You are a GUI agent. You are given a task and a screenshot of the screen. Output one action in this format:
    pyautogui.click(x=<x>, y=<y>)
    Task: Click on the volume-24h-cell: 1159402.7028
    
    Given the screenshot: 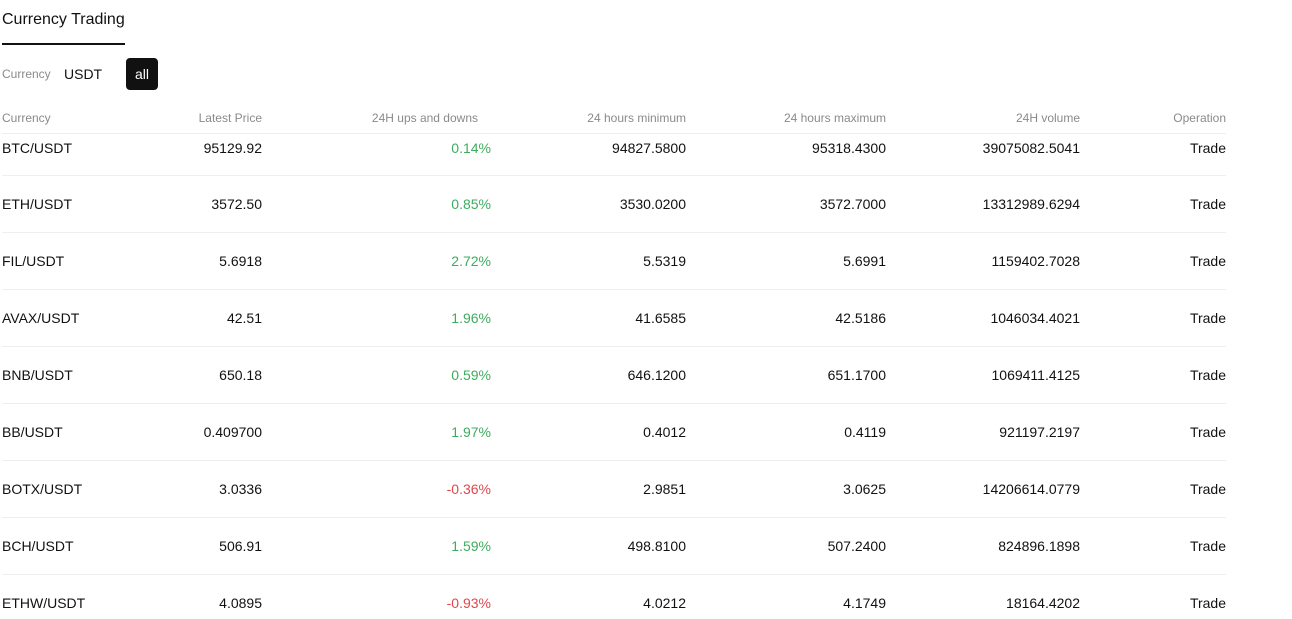 What is the action you would take?
    pyautogui.click(x=1036, y=261)
    